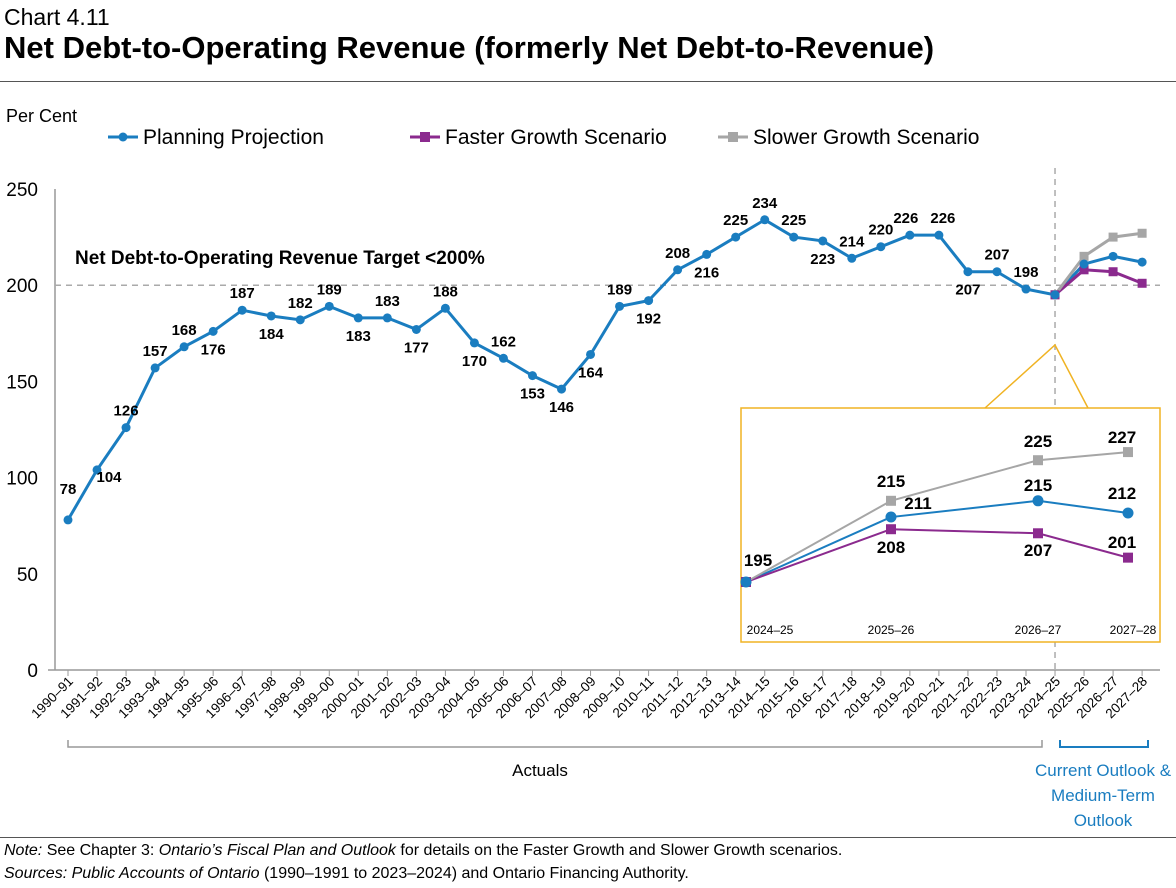 This screenshot has width=1176, height=888. What do you see at coordinates (648, 319) in the screenshot?
I see `data-label: 192` at bounding box center [648, 319].